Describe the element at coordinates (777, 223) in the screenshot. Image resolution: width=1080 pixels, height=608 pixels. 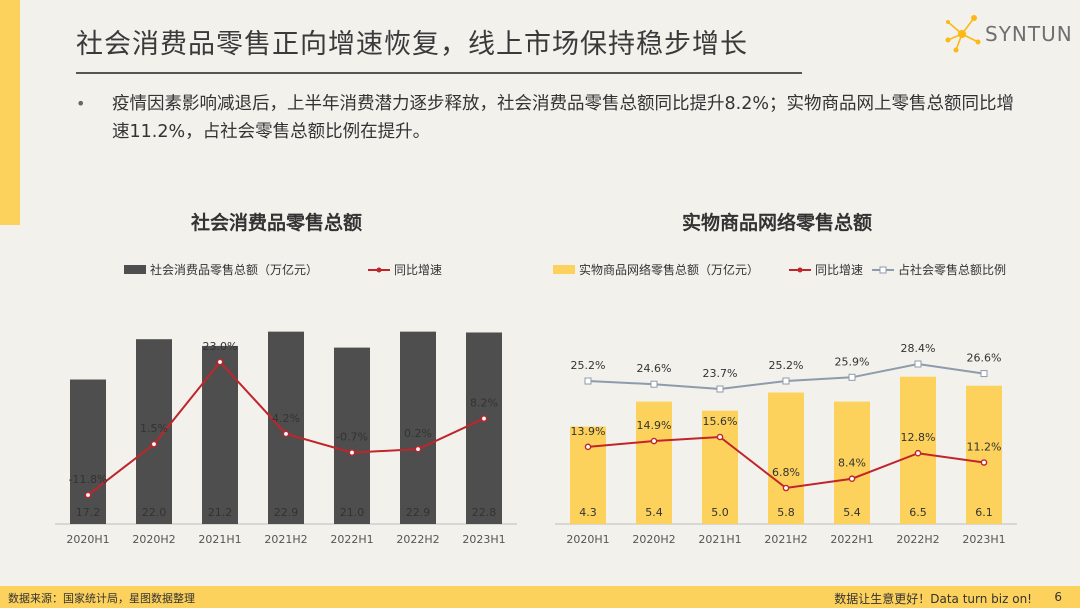
I see `chart-title-right: 实物商品网络零售总额` at that location.